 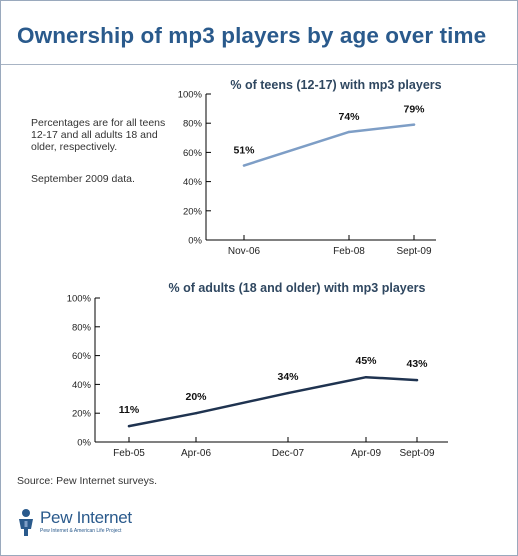 What do you see at coordinates (196, 397) in the screenshot?
I see `adults-data-label: 20%` at bounding box center [196, 397].